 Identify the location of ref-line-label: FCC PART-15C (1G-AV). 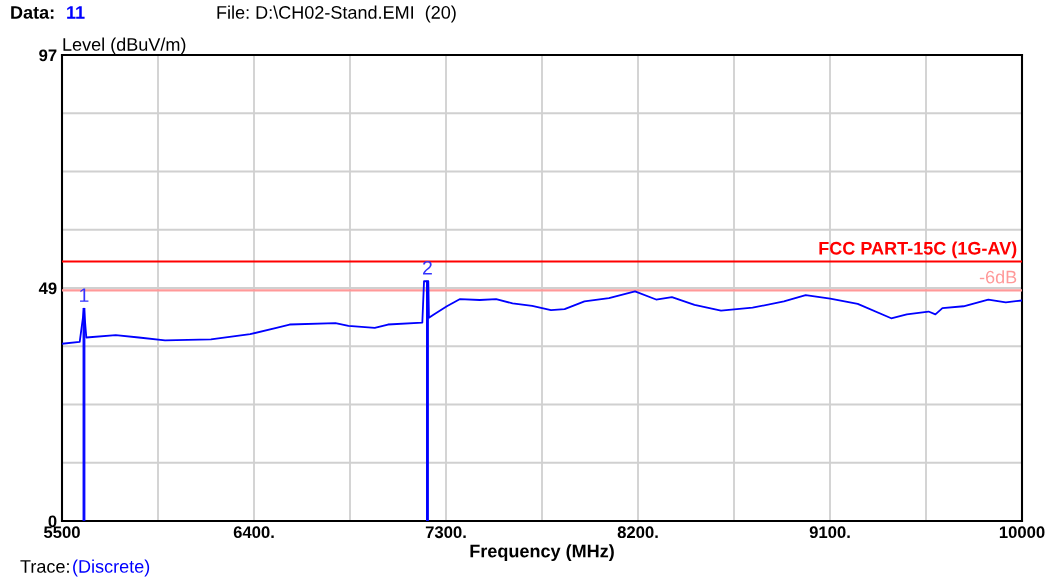
(918, 250).